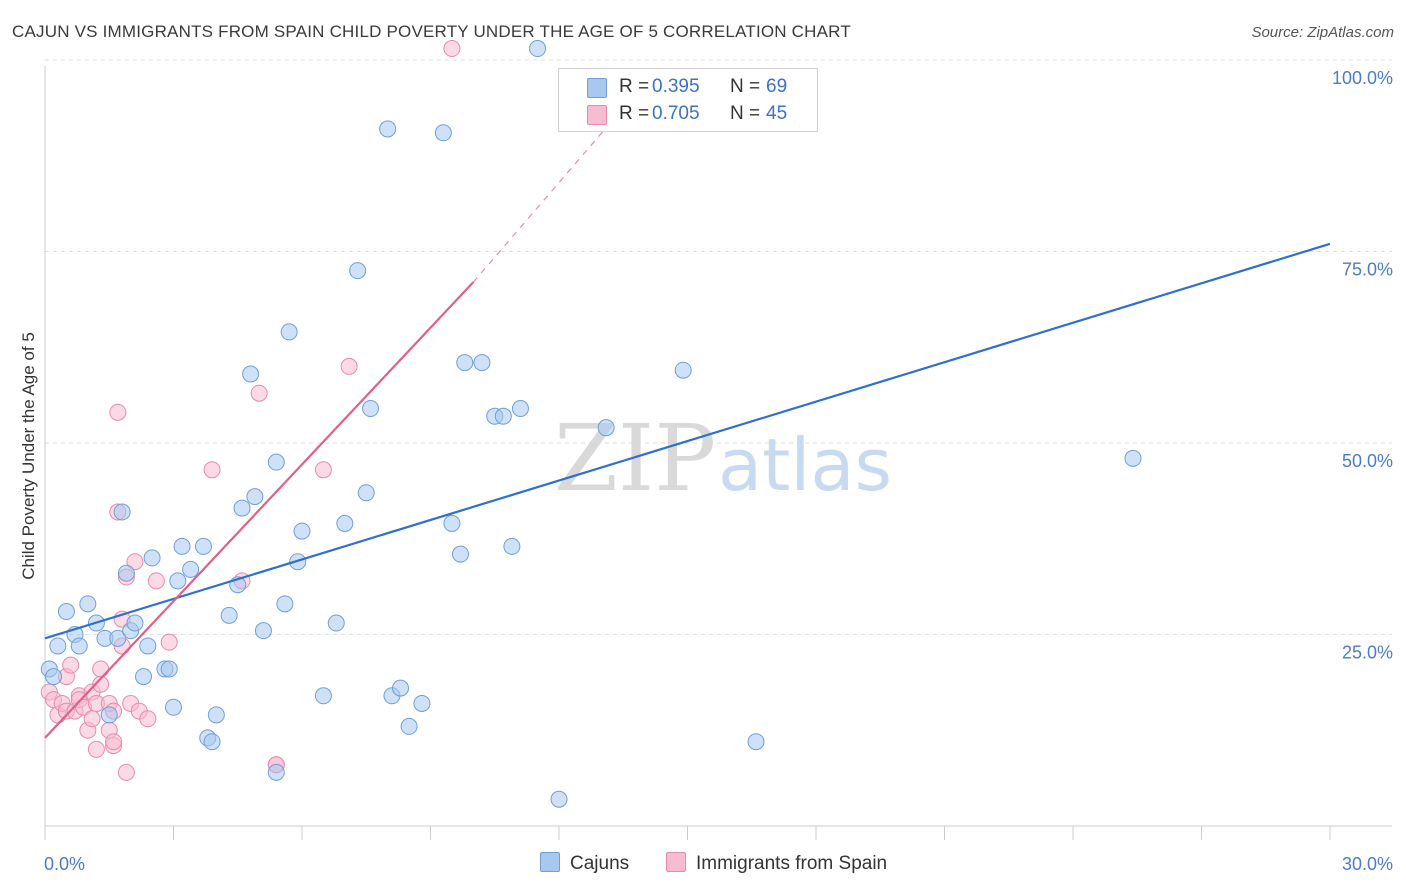  What do you see at coordinates (28, 456) in the screenshot?
I see `y-axis-label: Child Poverty Under the Age of 5` at bounding box center [28, 456].